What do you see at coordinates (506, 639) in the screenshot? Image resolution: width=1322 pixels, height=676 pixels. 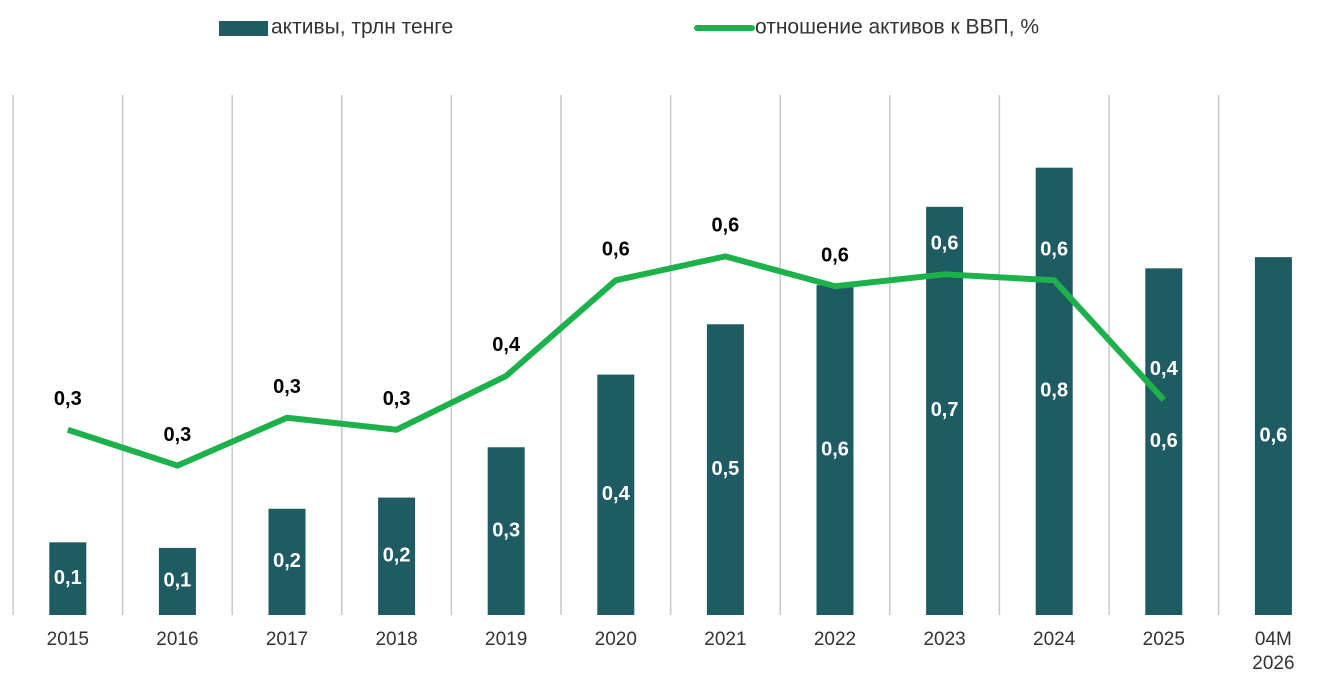 I see `x-tick-label: 2019` at bounding box center [506, 639].